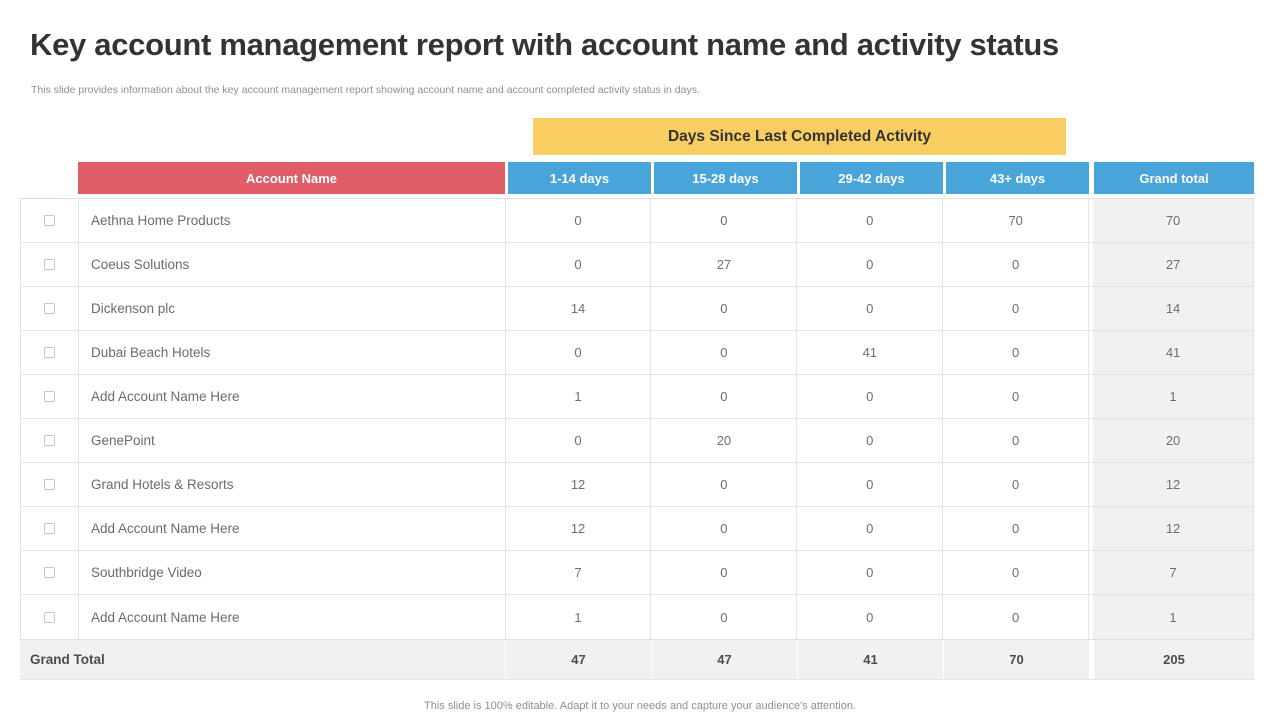 The width and height of the screenshot is (1280, 720). Describe the element at coordinates (1171, 178) in the screenshot. I see `header-grand-total: Grand total` at that location.